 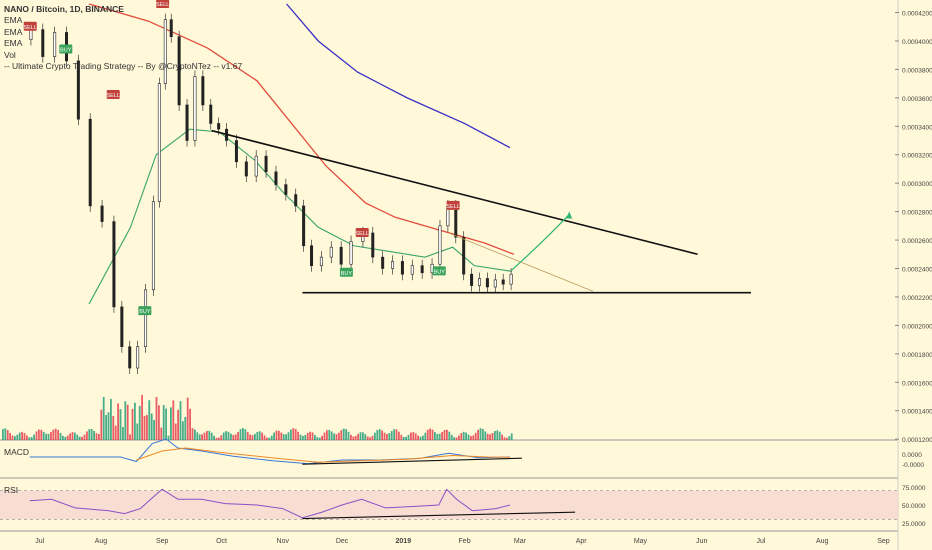 What do you see at coordinates (520, 541) in the screenshot?
I see `time-tick-label: Mar` at bounding box center [520, 541].